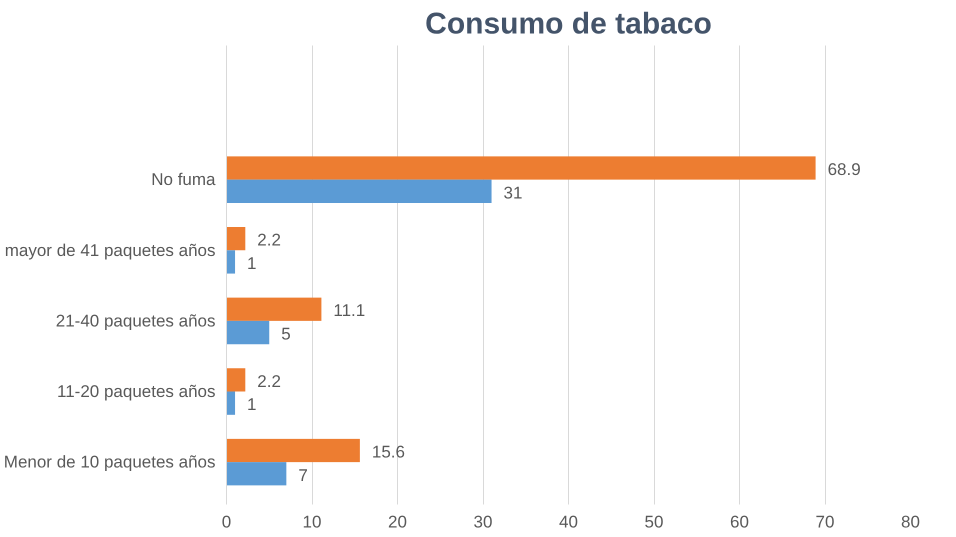  What do you see at coordinates (136, 320) in the screenshot?
I see `y-tick-label: 21-40 paquetes años` at bounding box center [136, 320].